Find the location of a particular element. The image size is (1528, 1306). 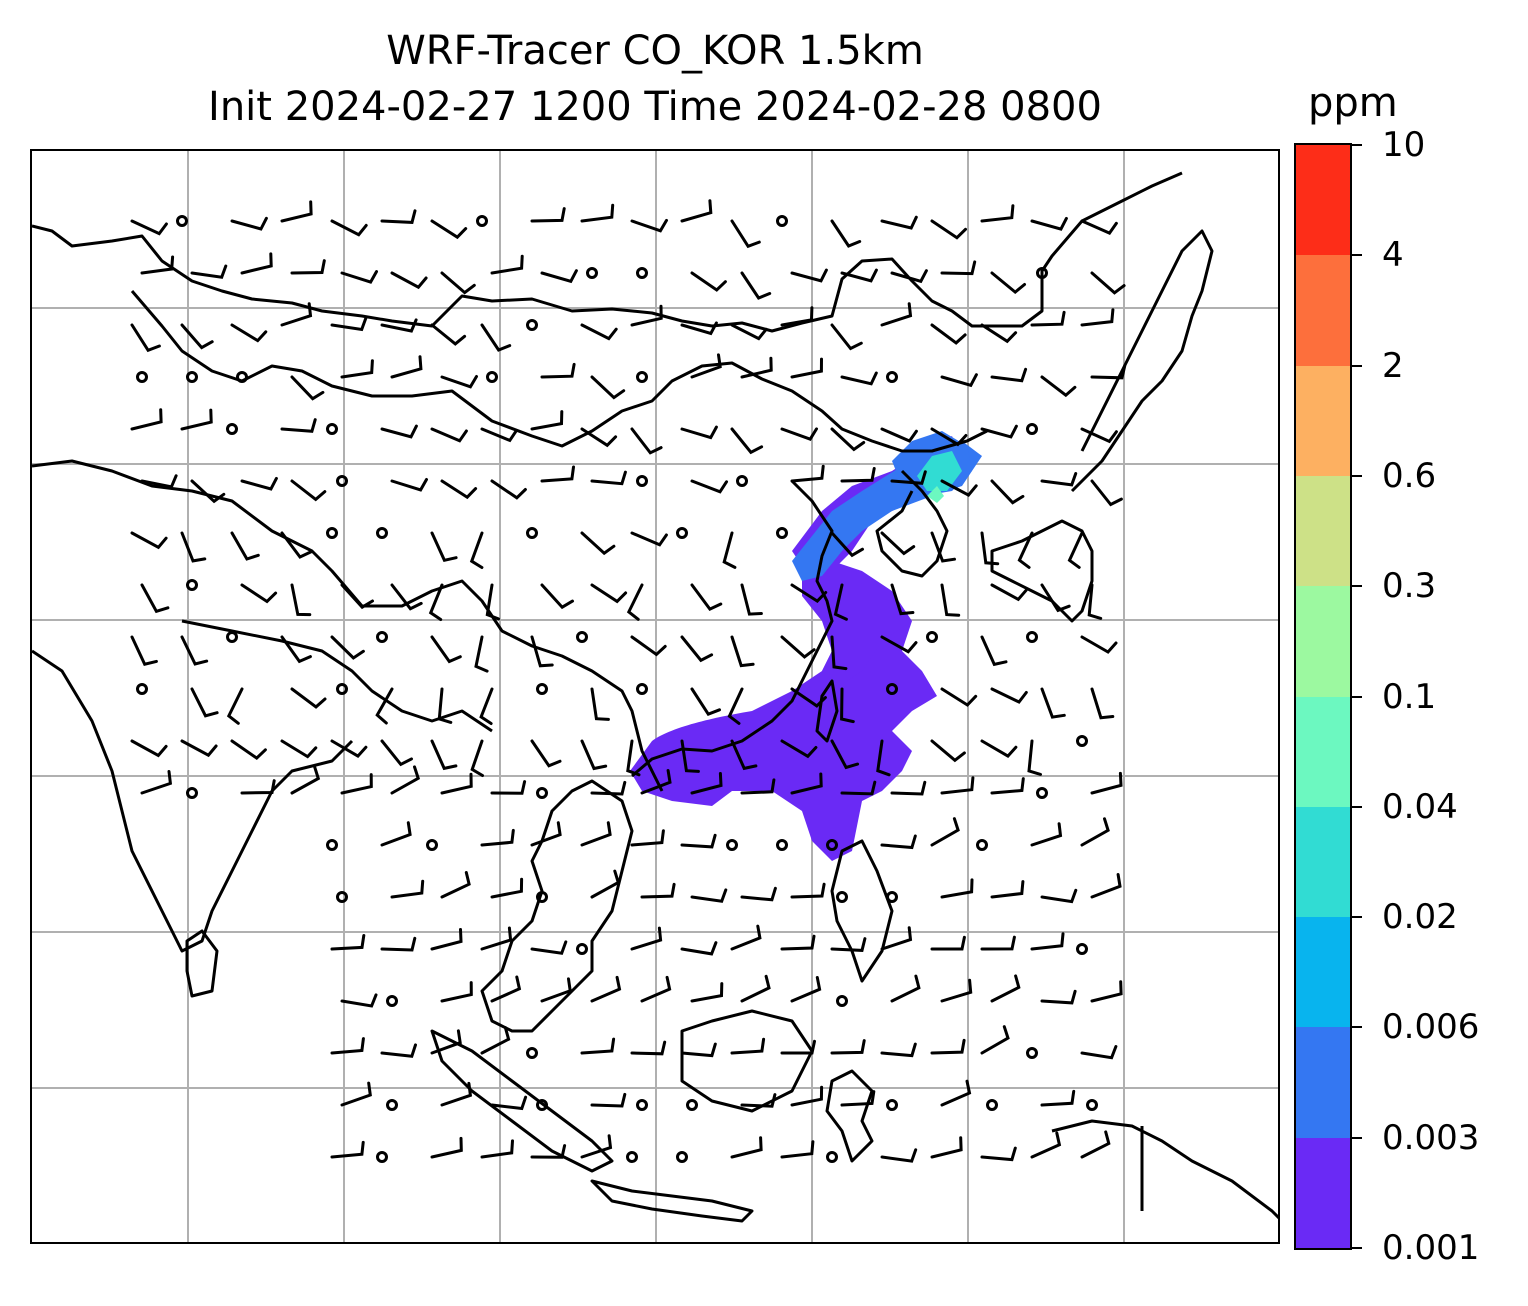

sumatra is located at coordinates (522, 1101).